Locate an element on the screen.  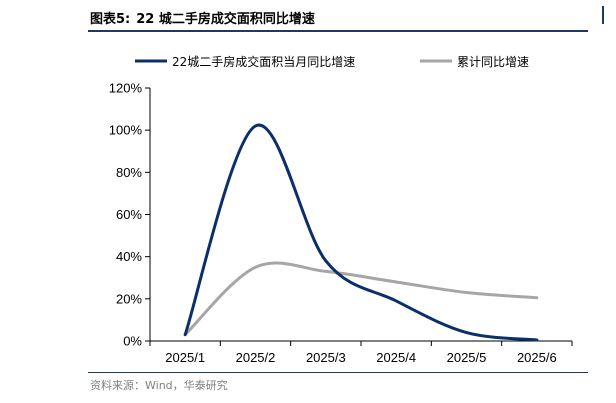
y-tick-label: 100% is located at coordinates (126, 130).